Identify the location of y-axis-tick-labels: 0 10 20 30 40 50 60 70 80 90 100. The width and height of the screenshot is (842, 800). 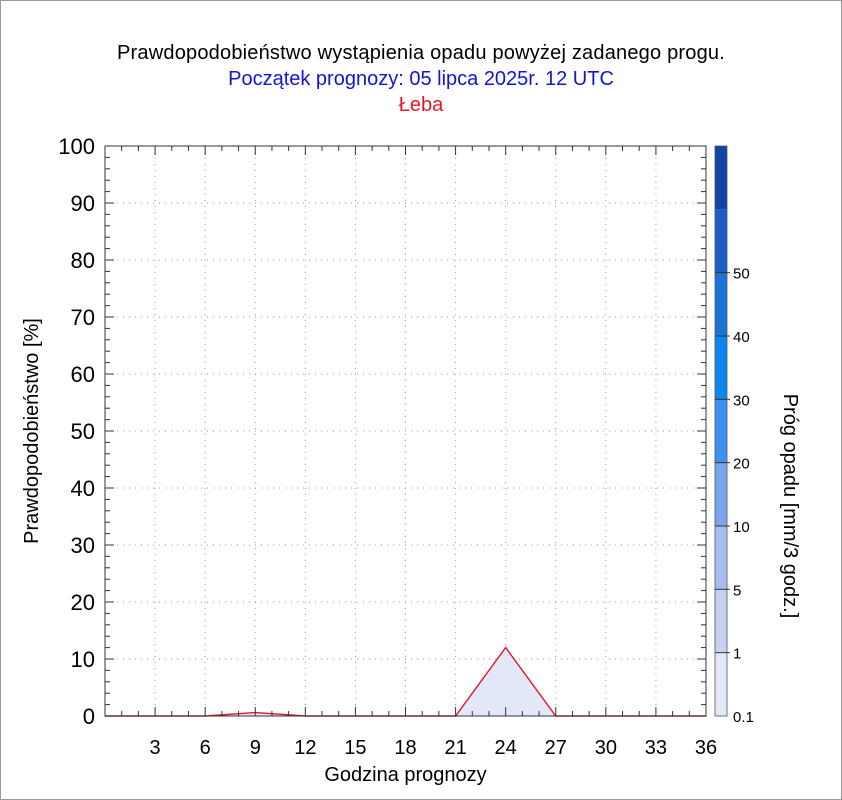
(76, 431).